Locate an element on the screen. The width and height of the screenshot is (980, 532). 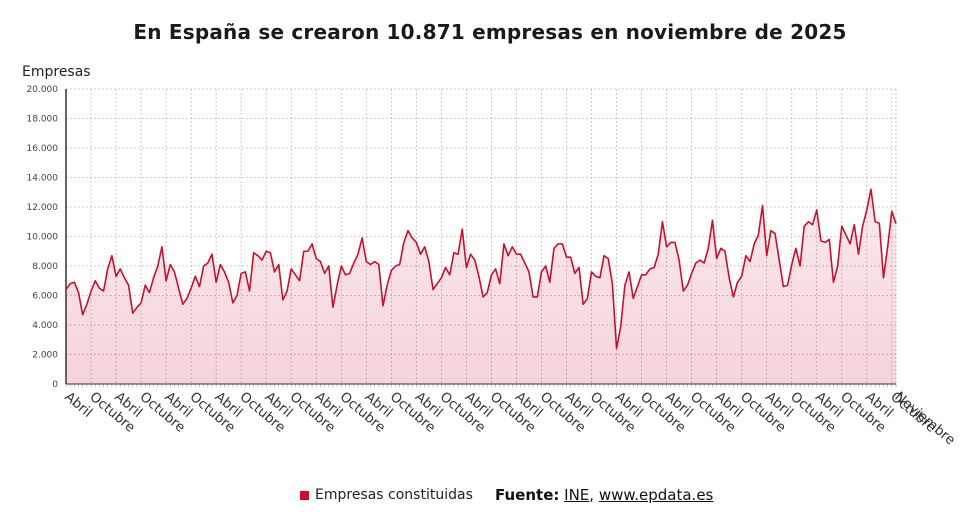
legend: Empresas constituidas is located at coordinates (386, 495).